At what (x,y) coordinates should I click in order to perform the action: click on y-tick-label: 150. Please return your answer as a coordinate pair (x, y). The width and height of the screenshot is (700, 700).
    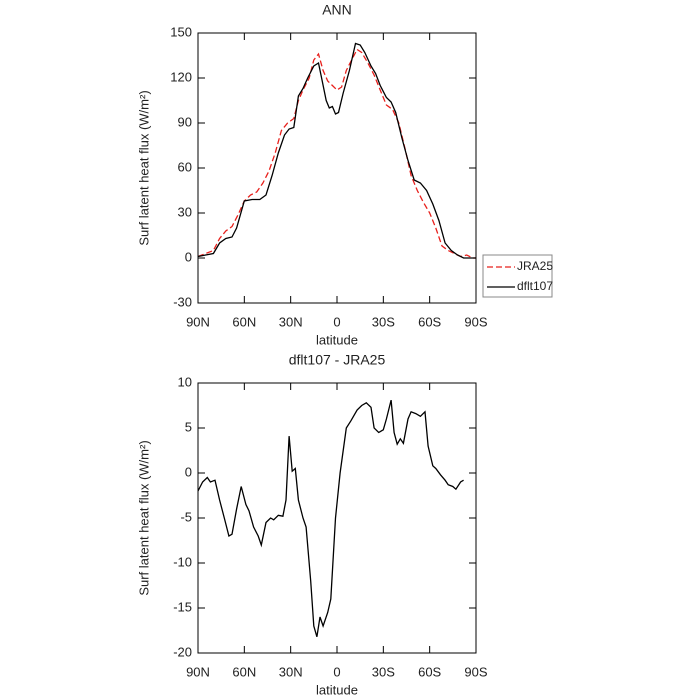
    Looking at the image, I should click on (181, 31).